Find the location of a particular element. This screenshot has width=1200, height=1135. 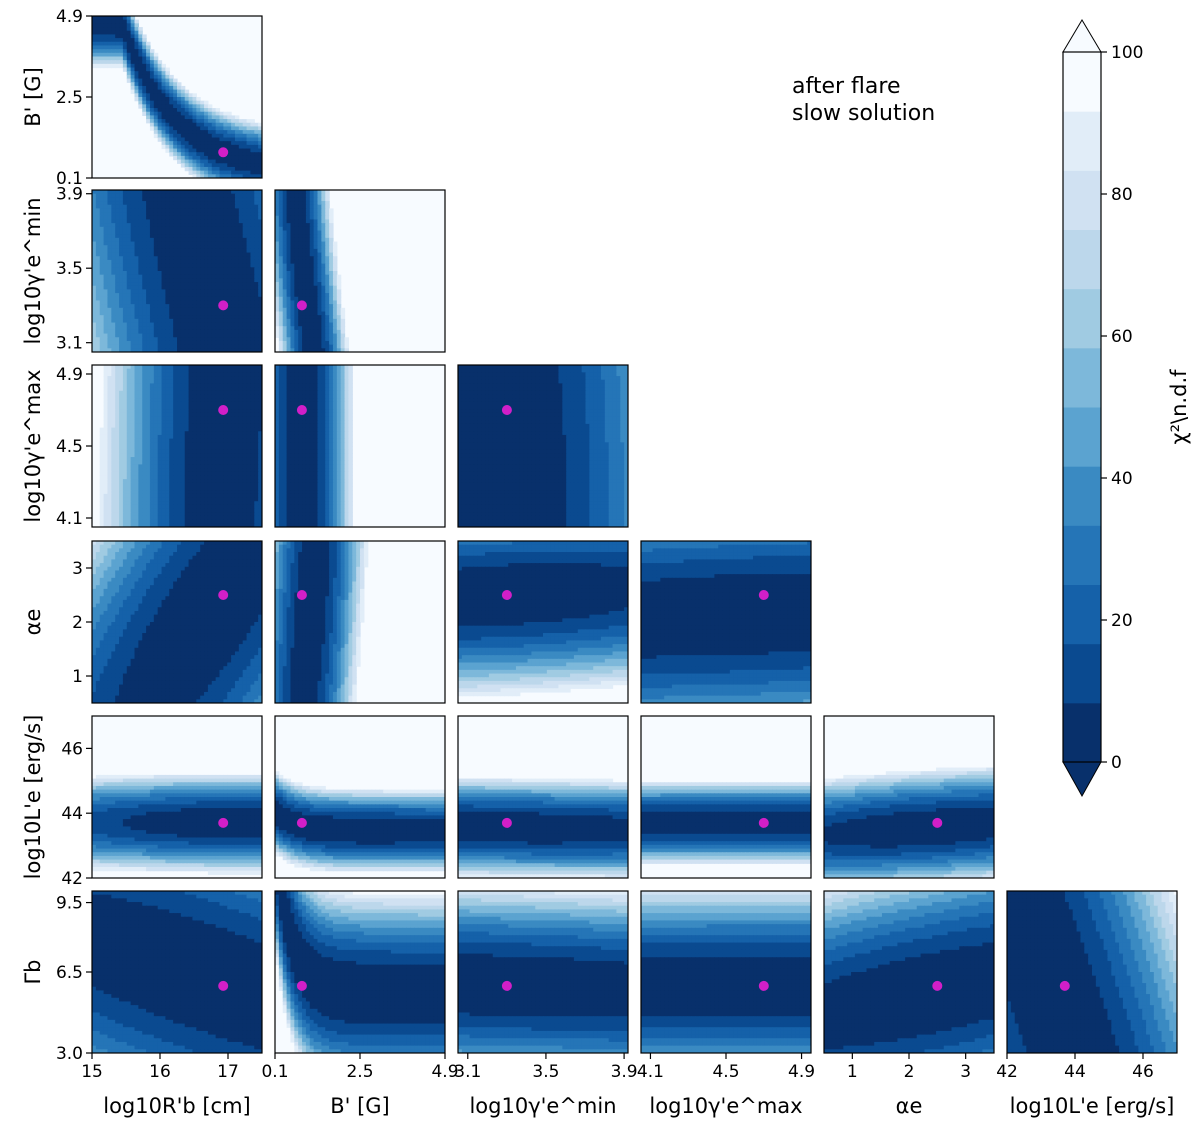

y-tick-label: 2.5 is located at coordinates (69, 98).